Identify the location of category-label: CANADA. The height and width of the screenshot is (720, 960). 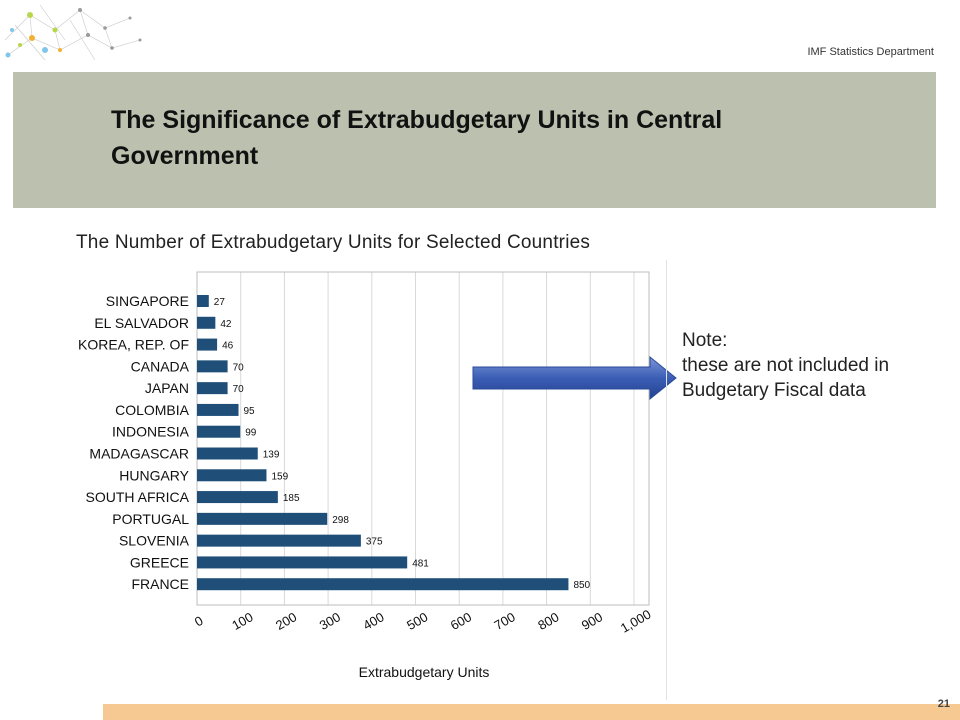
(160, 366).